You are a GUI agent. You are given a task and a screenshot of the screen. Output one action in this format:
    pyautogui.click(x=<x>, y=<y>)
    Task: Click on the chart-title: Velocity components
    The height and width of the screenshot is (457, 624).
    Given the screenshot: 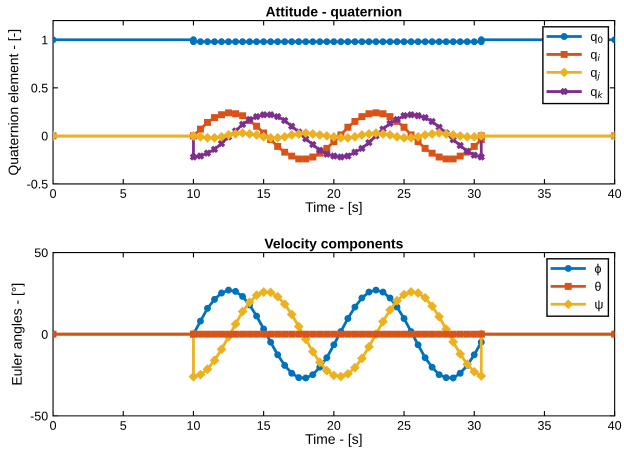 What is the action you would take?
    pyautogui.click(x=333, y=245)
    